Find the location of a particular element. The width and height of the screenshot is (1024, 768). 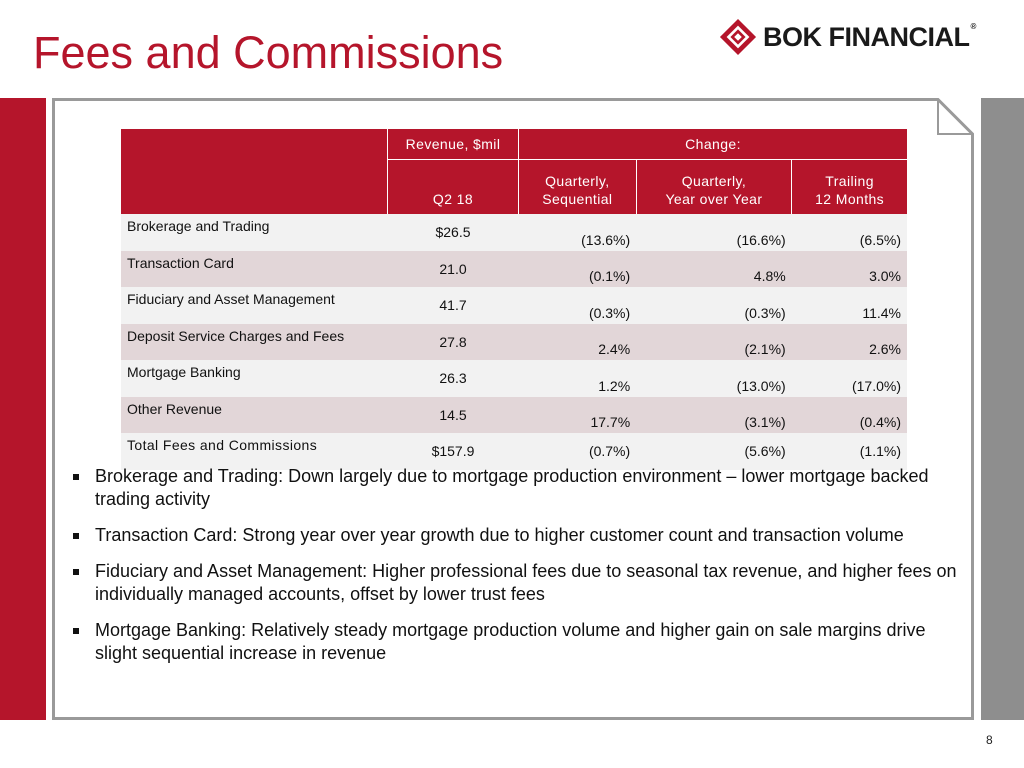

row-revenue: $157.9 is located at coordinates (453, 451).